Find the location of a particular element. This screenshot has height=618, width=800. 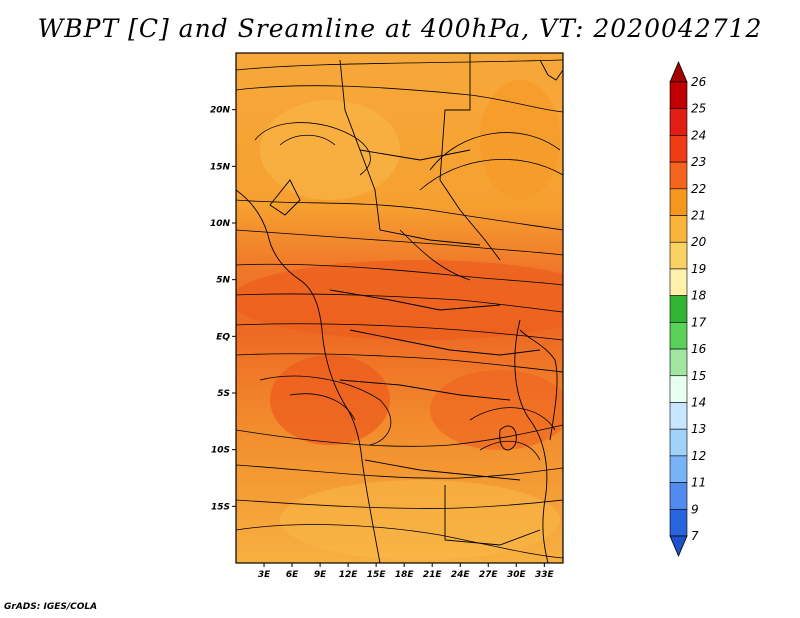

colorbar-label: 7 is located at coordinates (695, 536).